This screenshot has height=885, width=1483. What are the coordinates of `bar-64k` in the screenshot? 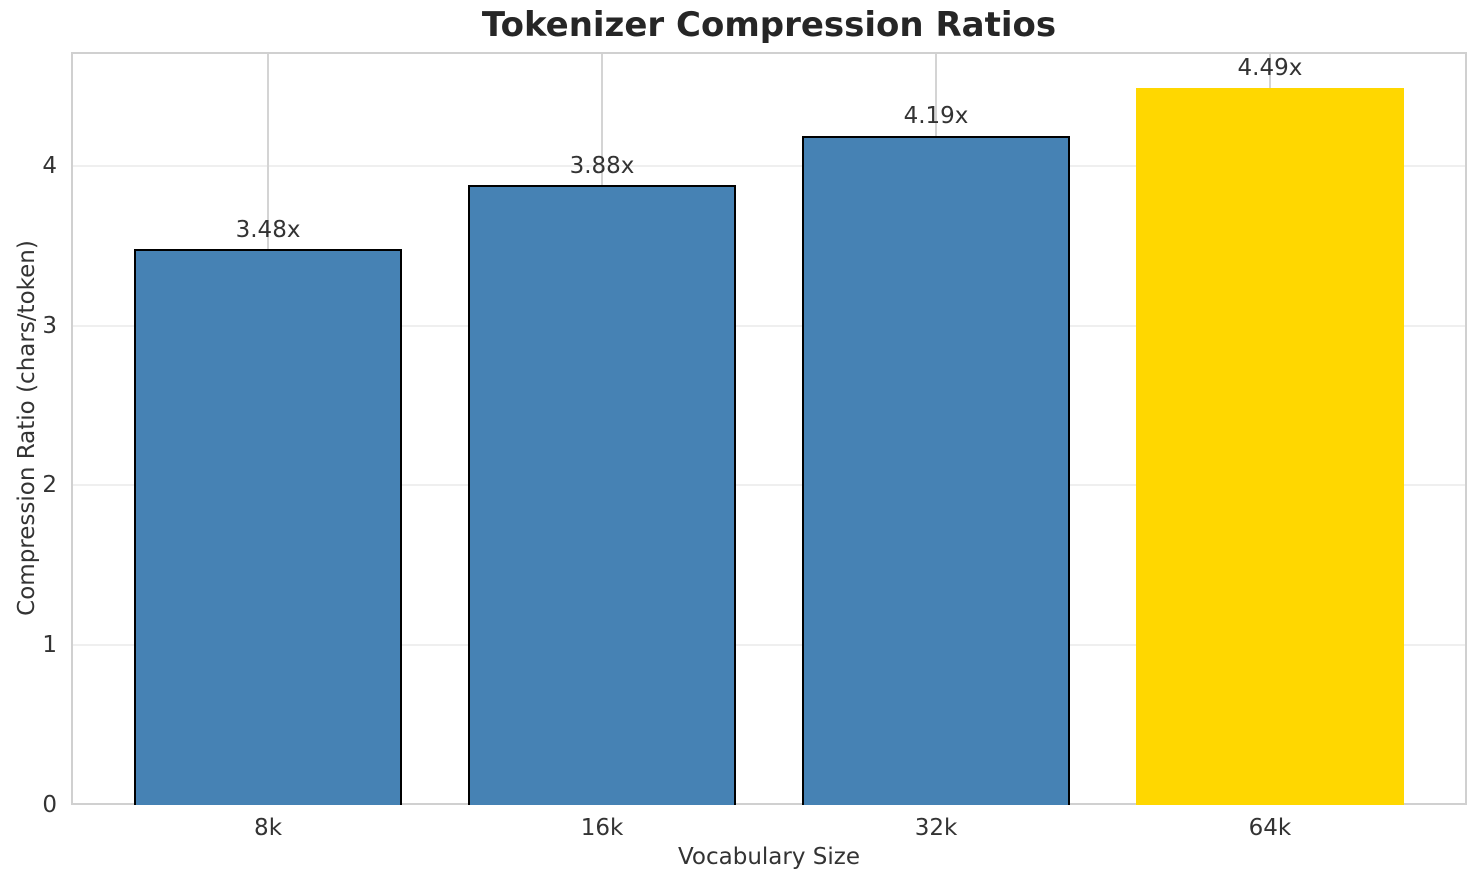 It's located at (1270, 446).